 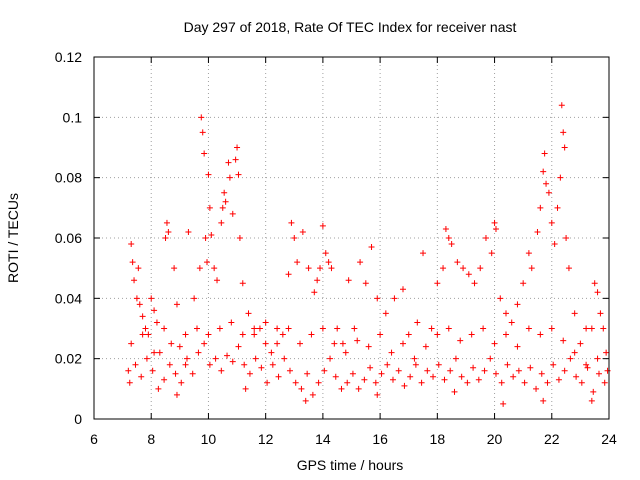 What do you see at coordinates (266, 439) in the screenshot?
I see `x-tick-label: 12` at bounding box center [266, 439].